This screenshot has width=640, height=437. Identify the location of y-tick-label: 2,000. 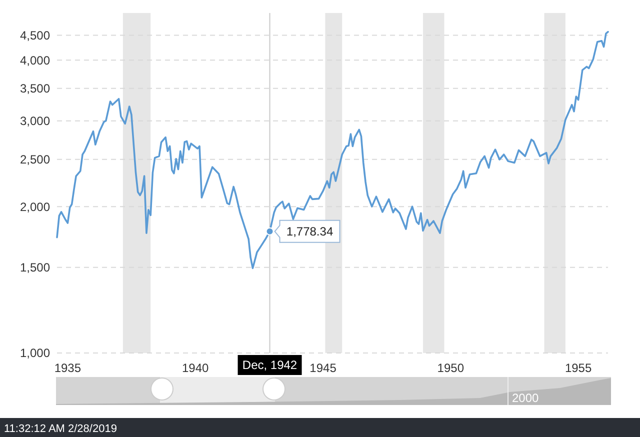
(35, 207).